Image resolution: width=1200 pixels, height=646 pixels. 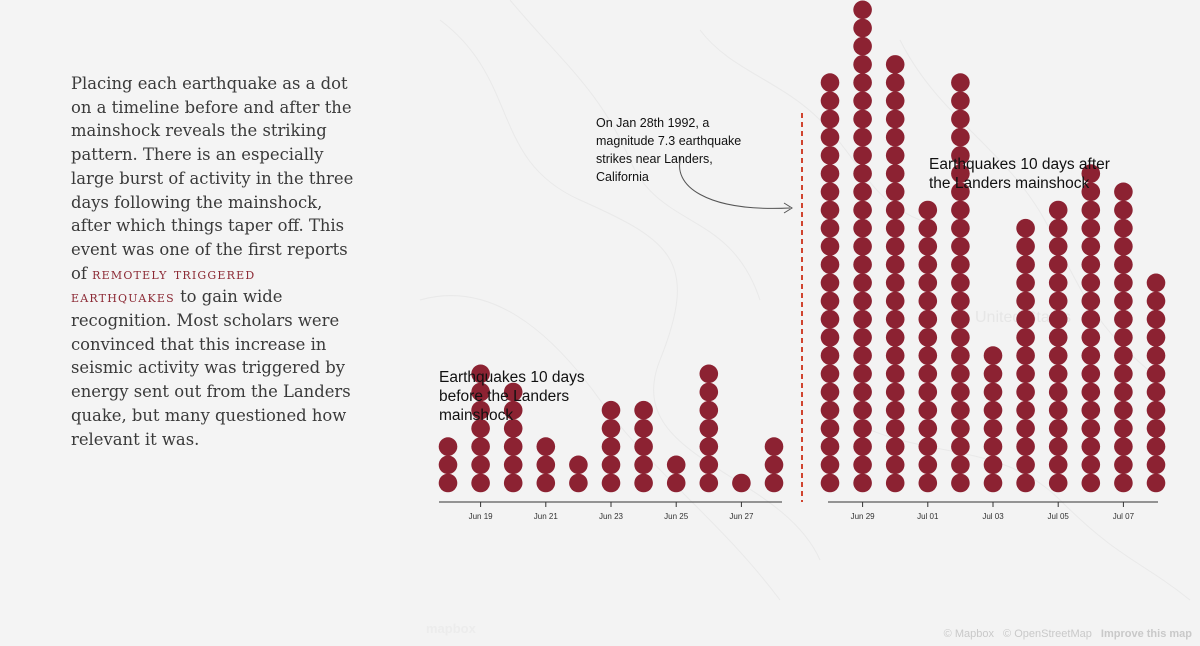 What do you see at coordinates (1047, 634) in the screenshot?
I see `attribution-osm-link: © OpenStreetMap` at bounding box center [1047, 634].